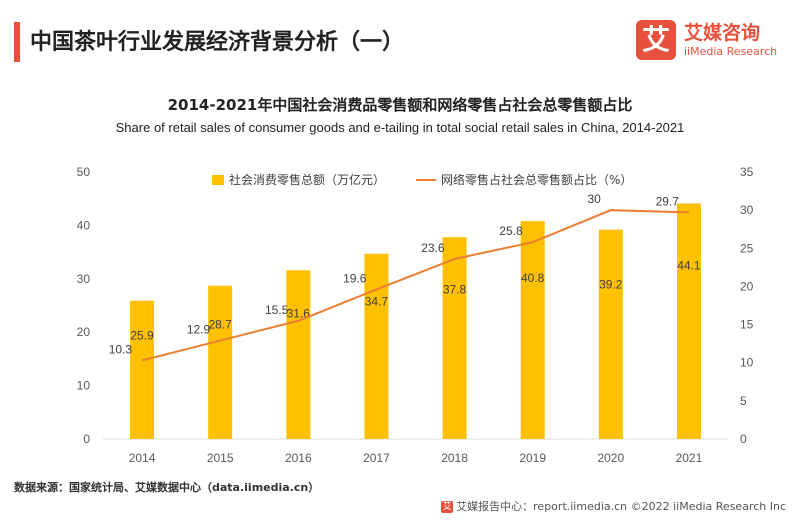 This screenshot has width=800, height=520. I want to click on logo-name-cn: 艾媒咨询, so click(722, 33).